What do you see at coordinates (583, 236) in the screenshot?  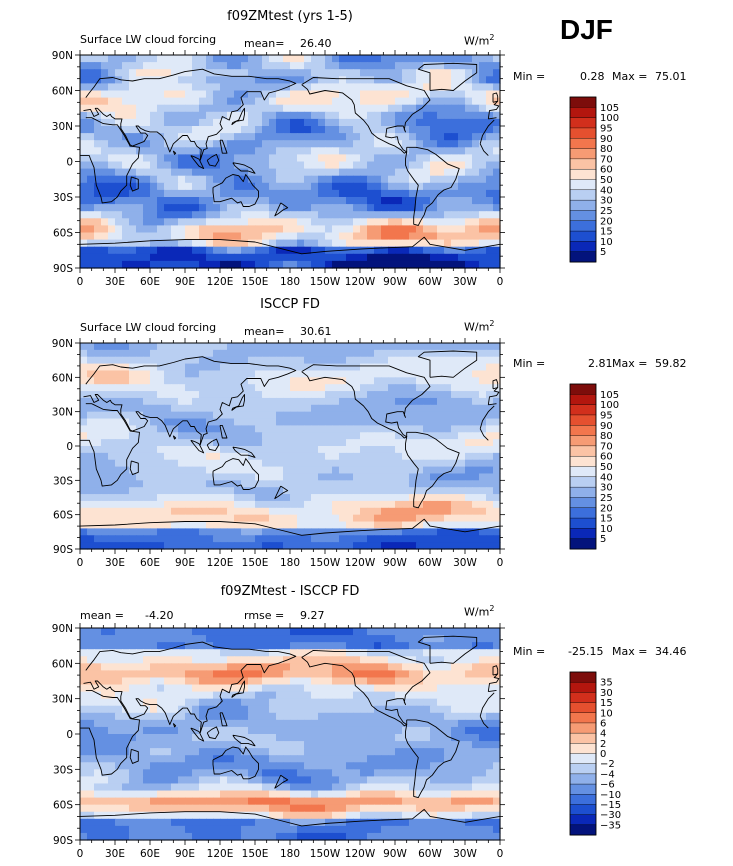 I see `colorbar-swatch` at bounding box center [583, 236].